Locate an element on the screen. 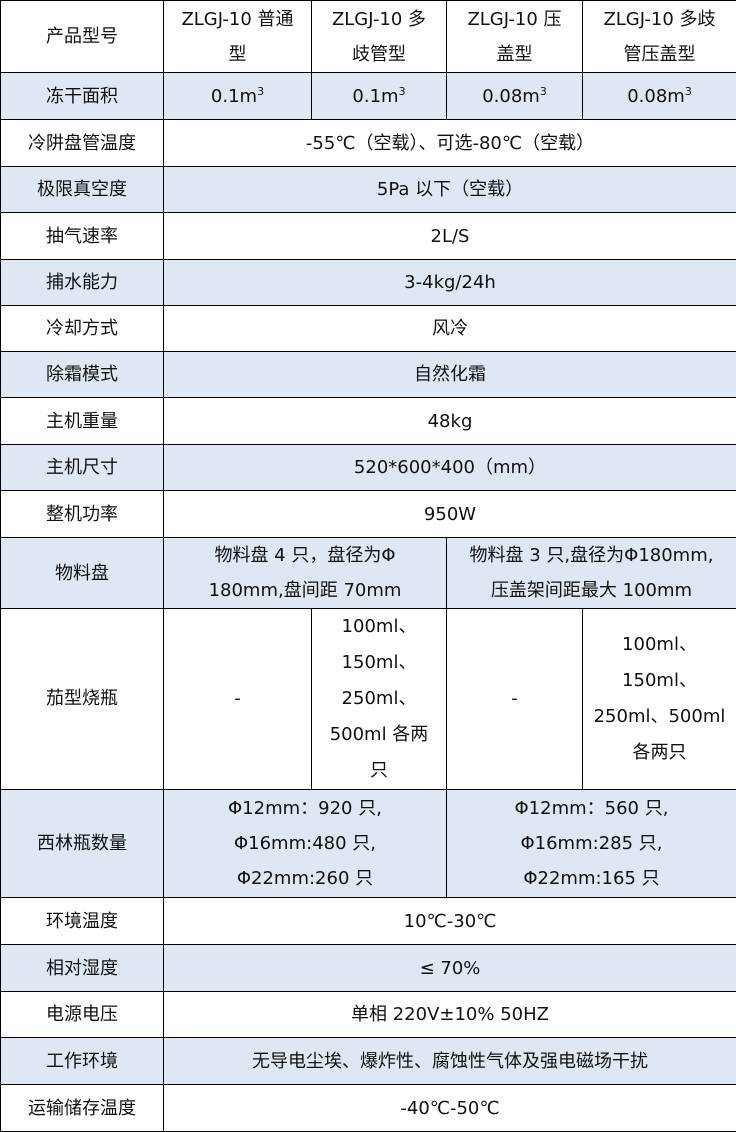  table-row: 冷却方式风冷 is located at coordinates (368, 329).